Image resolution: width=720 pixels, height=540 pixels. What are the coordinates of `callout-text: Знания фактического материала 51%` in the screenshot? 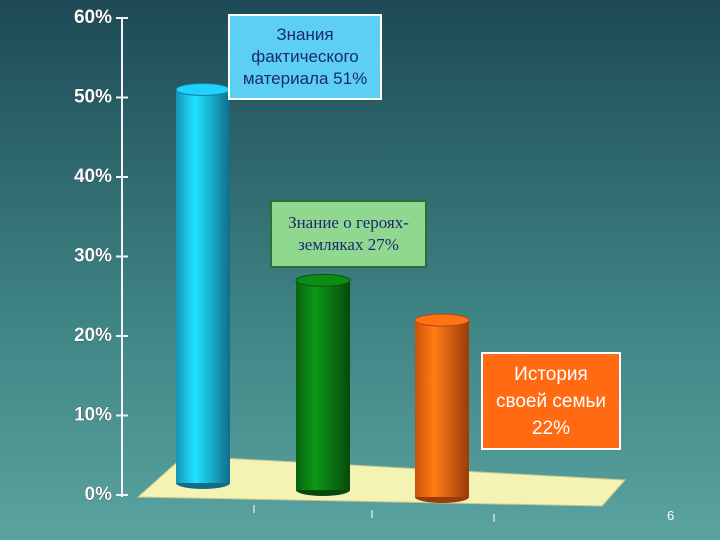 It's located at (305, 57).